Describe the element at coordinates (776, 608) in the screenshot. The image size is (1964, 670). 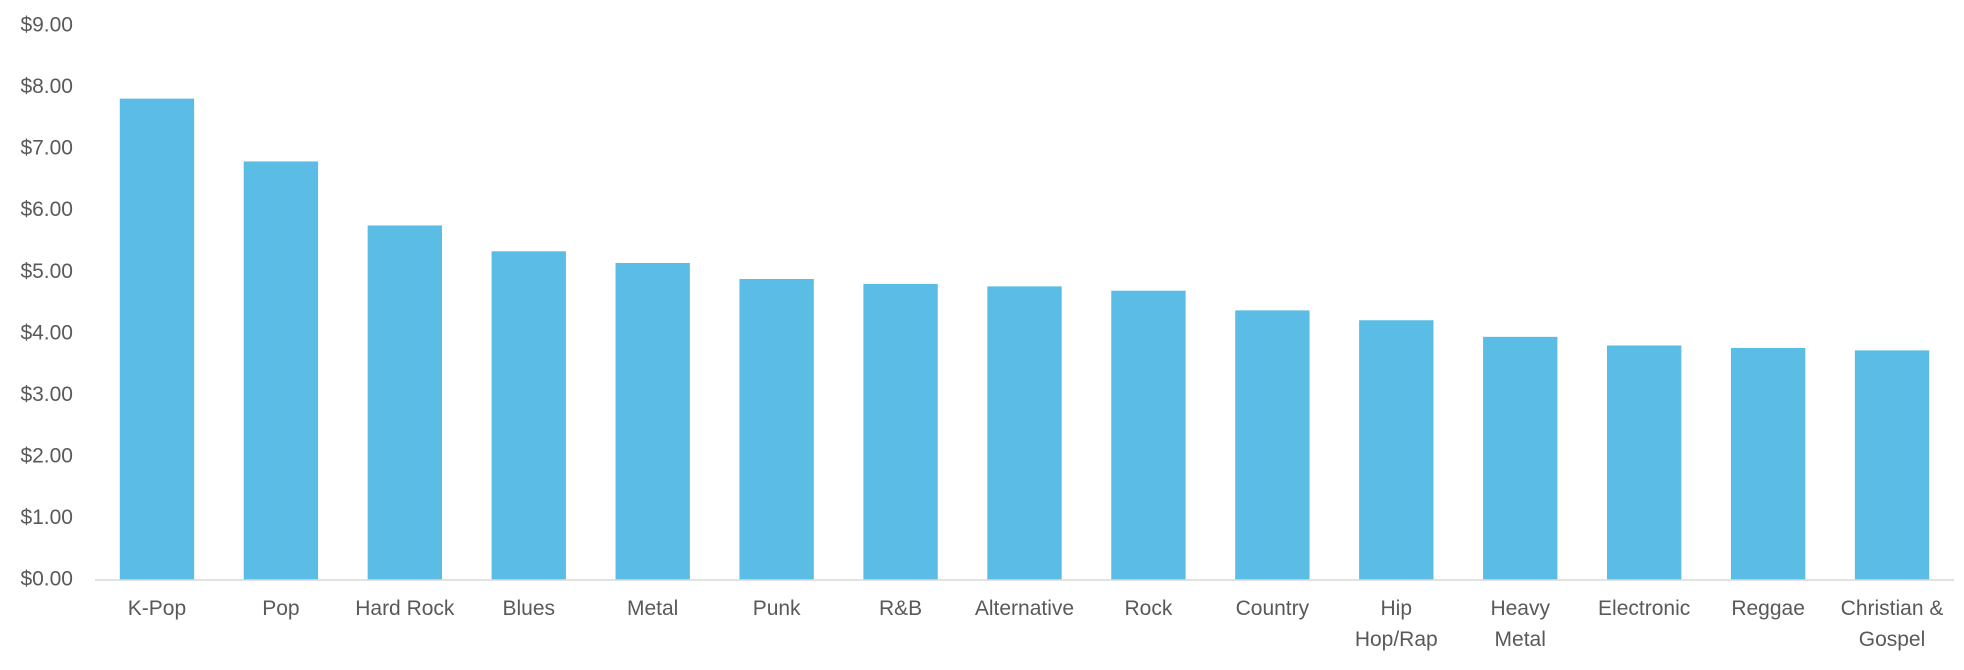
I see `x-tick-label: Punk` at that location.